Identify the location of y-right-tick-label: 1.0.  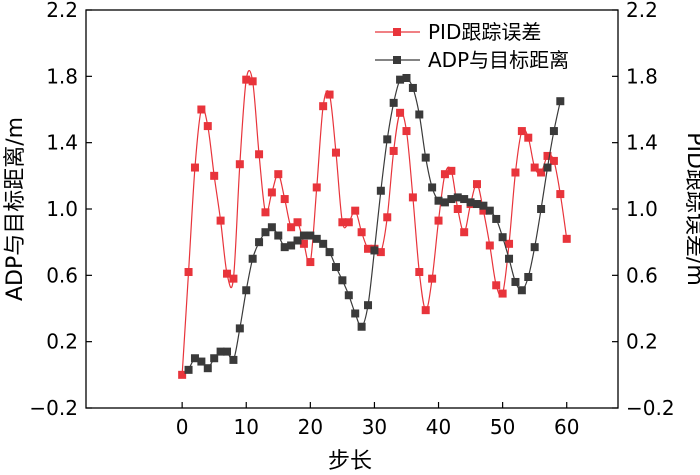
(642, 209).